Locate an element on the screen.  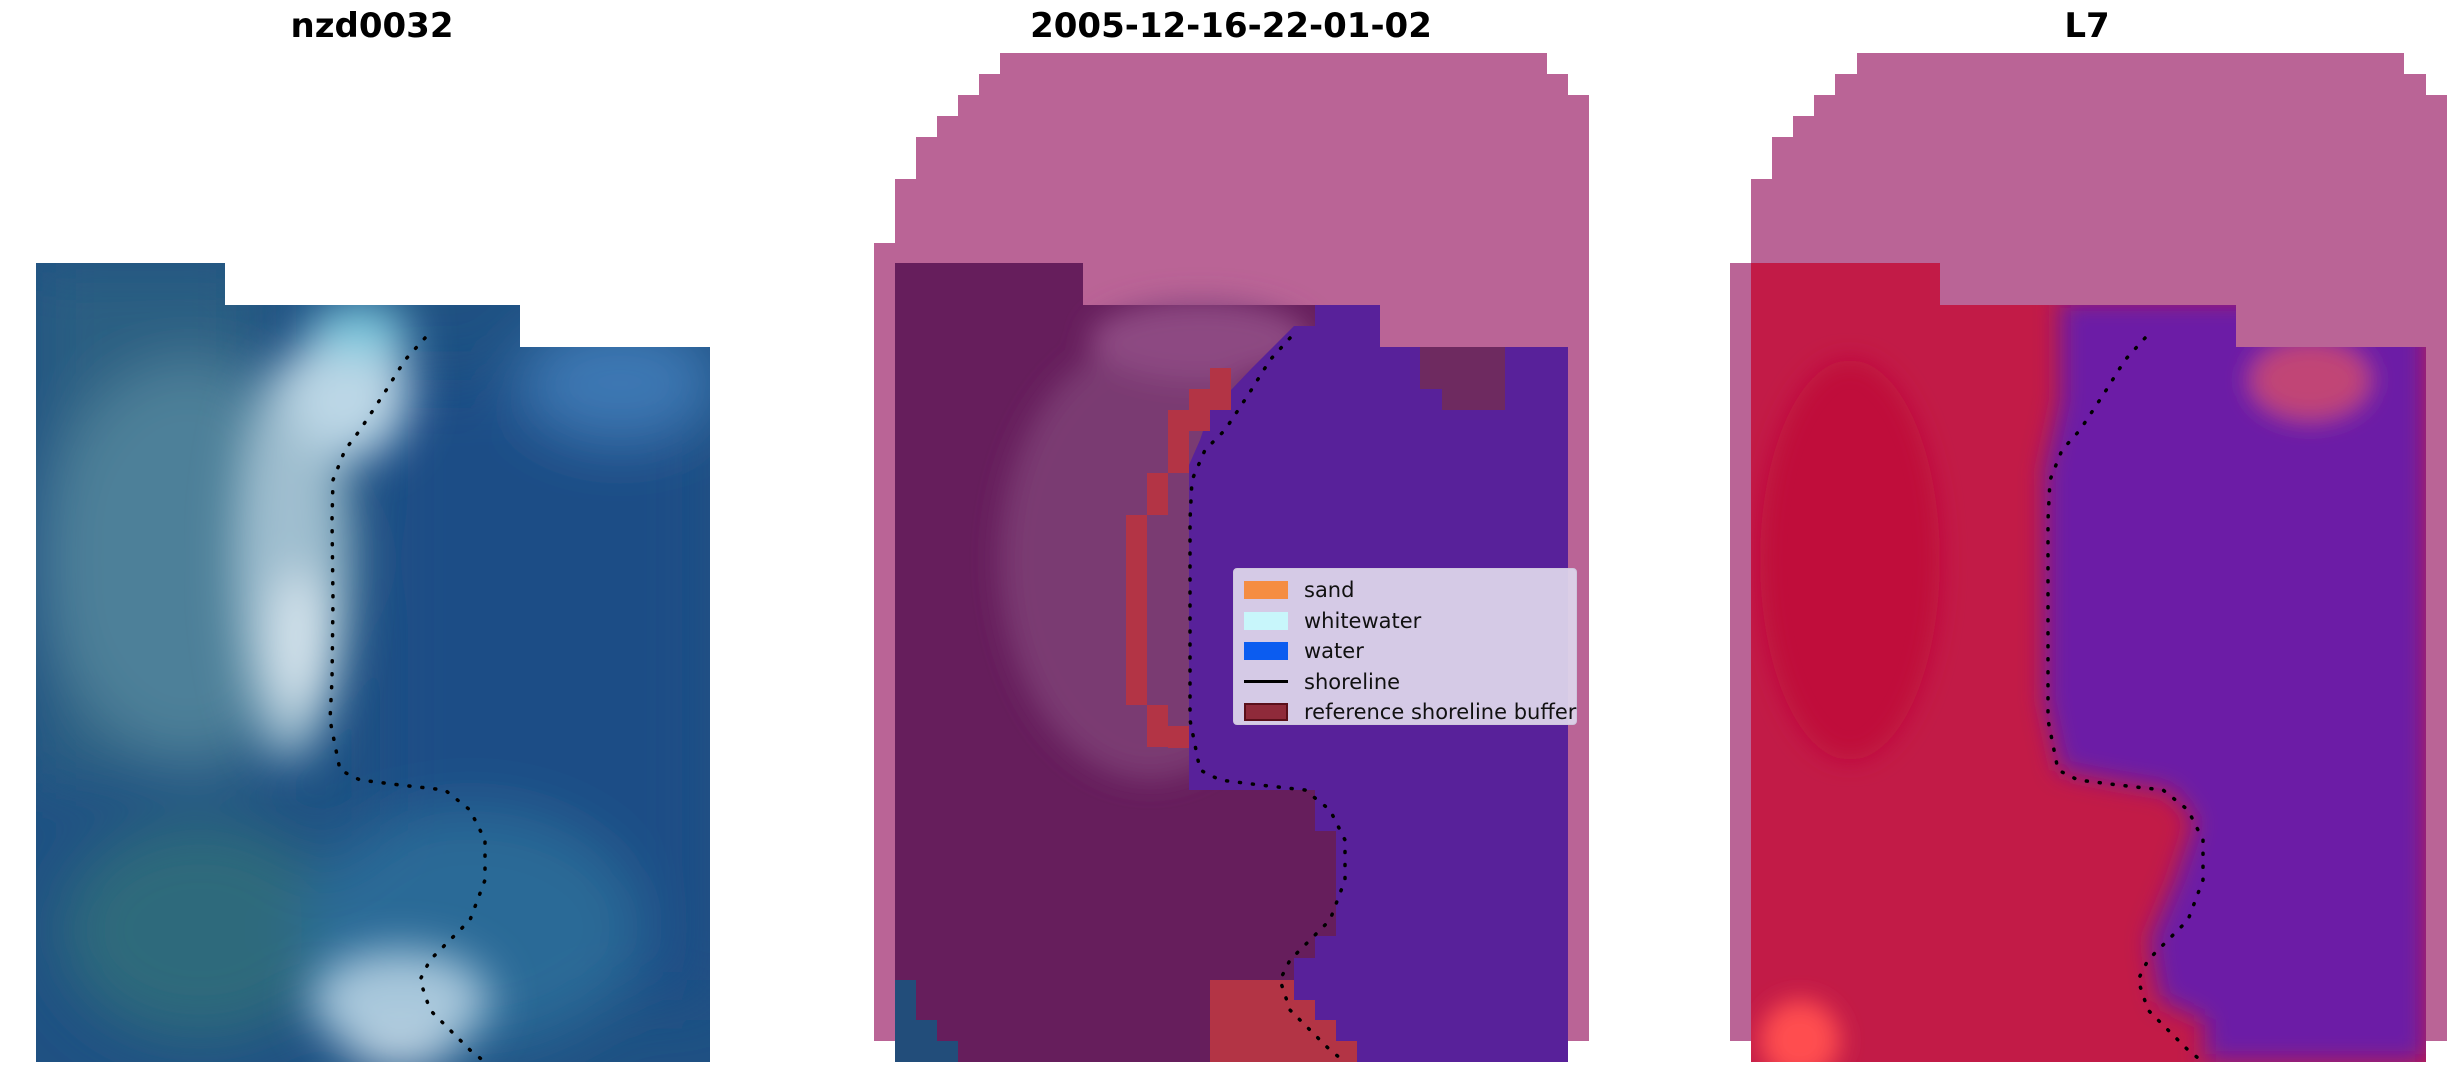
legend-swatch-sand is located at coordinates (1266, 590).